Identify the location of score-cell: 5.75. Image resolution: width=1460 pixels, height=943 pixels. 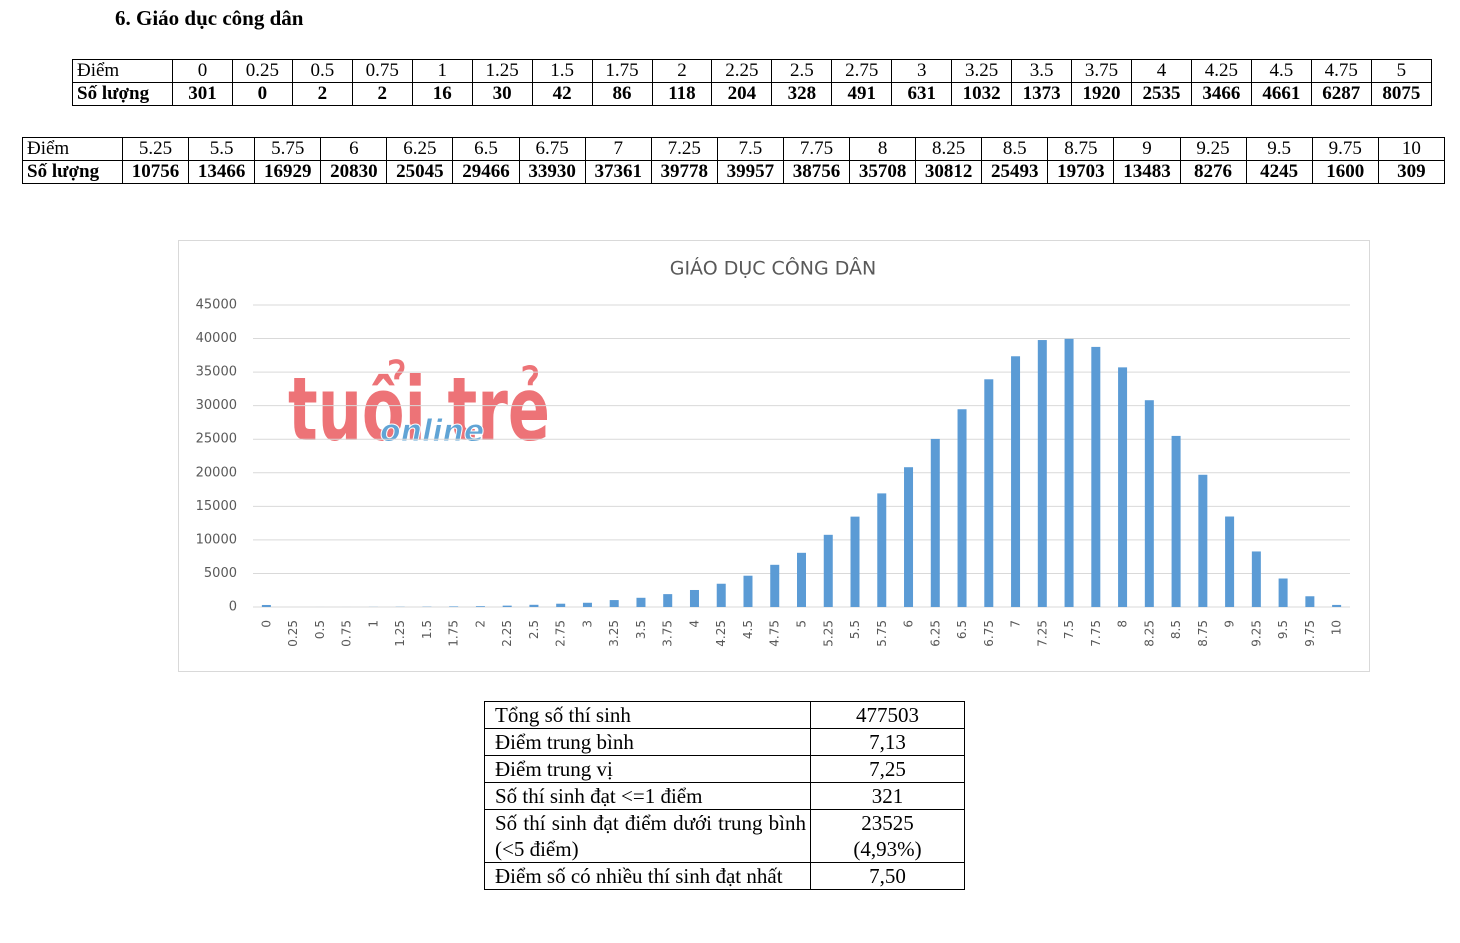
(288, 149).